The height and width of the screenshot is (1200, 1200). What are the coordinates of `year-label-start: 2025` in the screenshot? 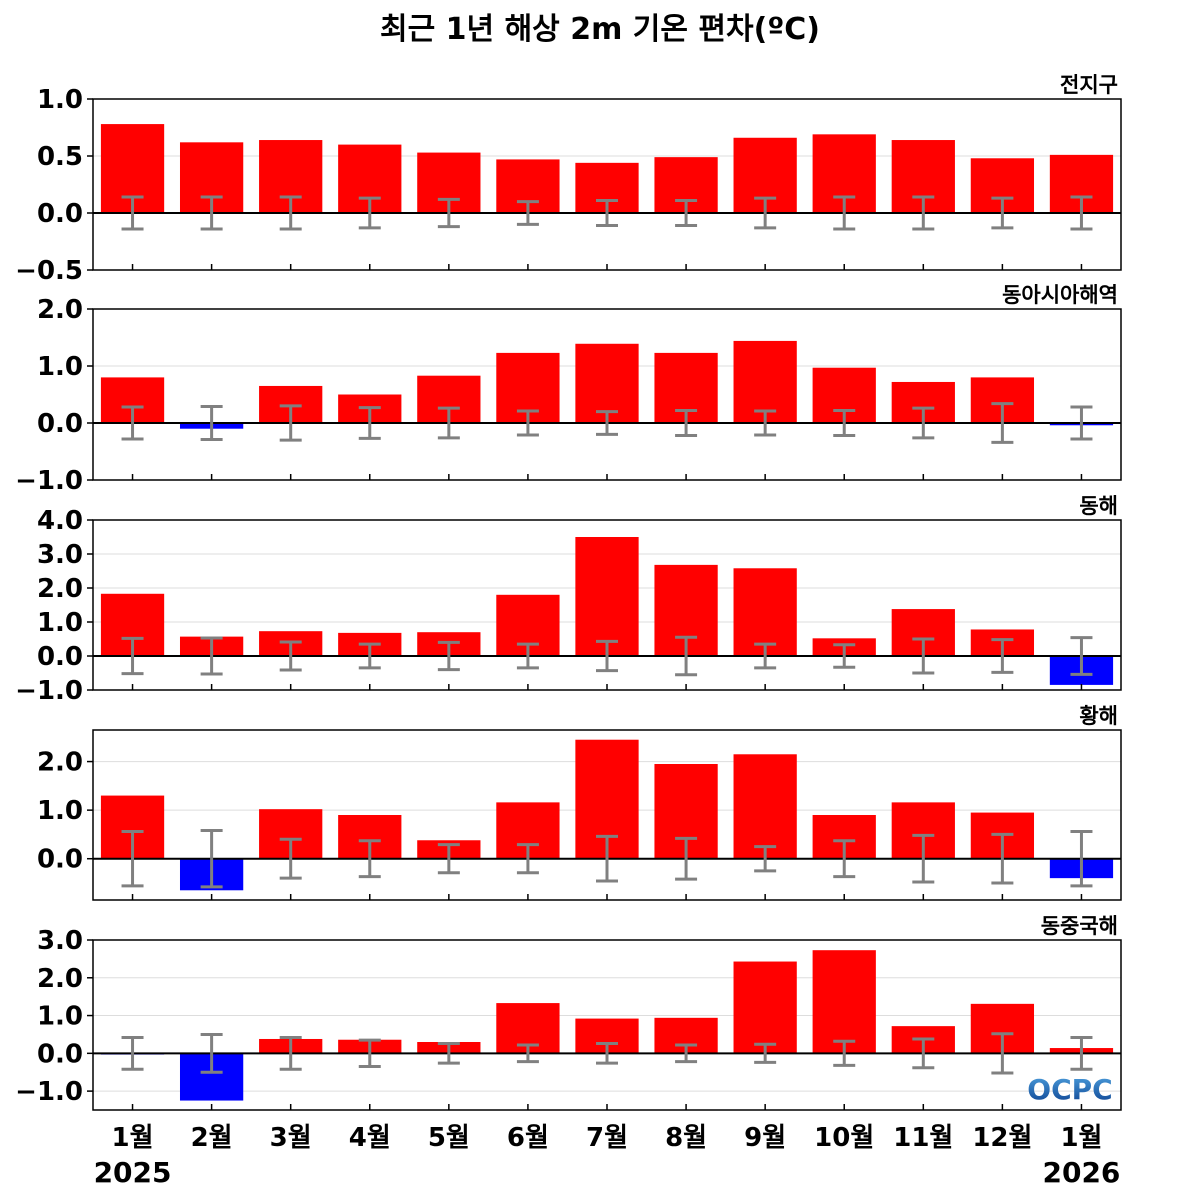 It's located at (133, 1172).